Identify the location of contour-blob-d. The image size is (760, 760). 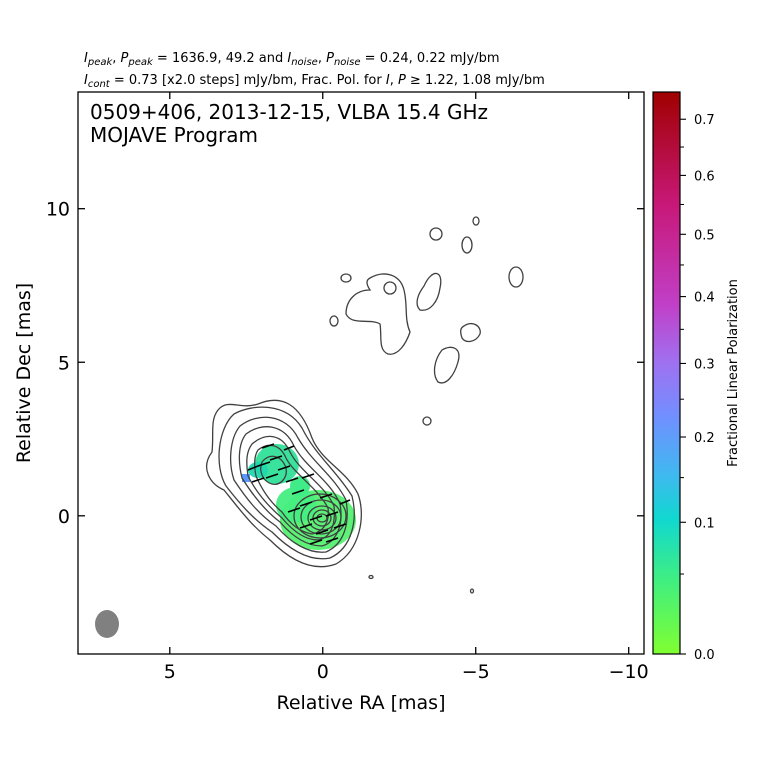
(467, 245).